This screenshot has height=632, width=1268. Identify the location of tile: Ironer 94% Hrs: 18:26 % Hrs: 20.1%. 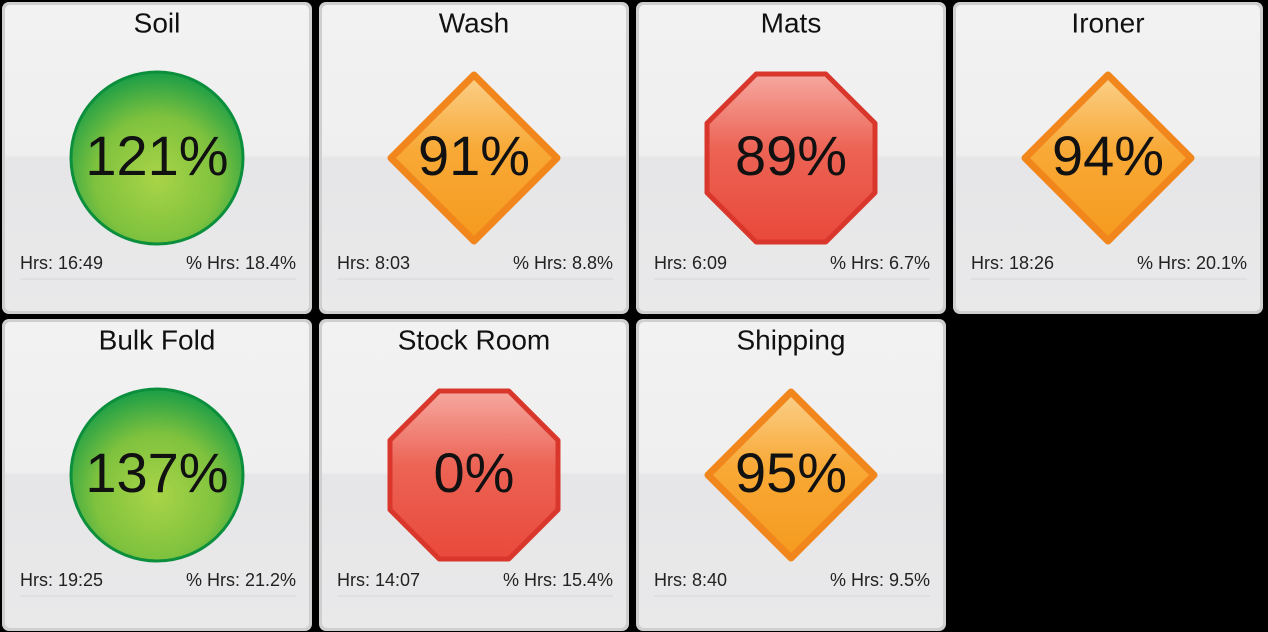
(1108, 158).